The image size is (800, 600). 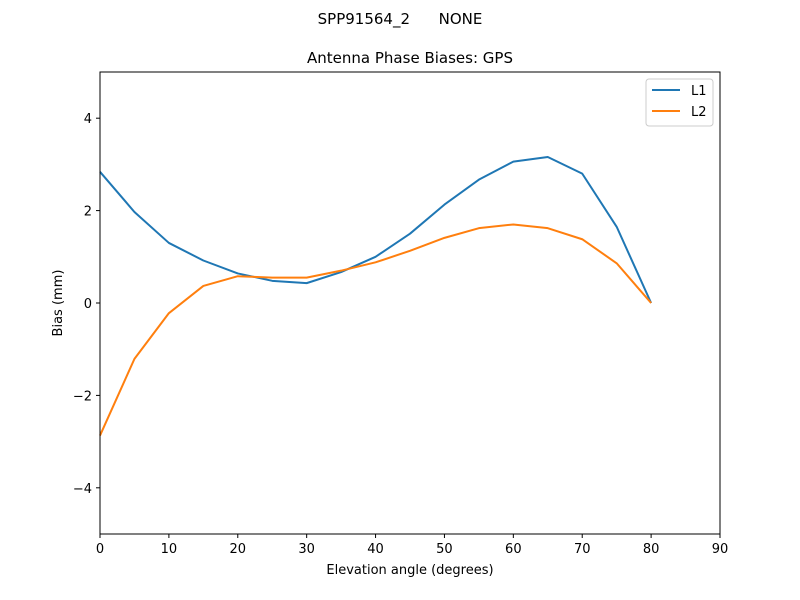 I want to click on legend: L1 L2, so click(x=679, y=102).